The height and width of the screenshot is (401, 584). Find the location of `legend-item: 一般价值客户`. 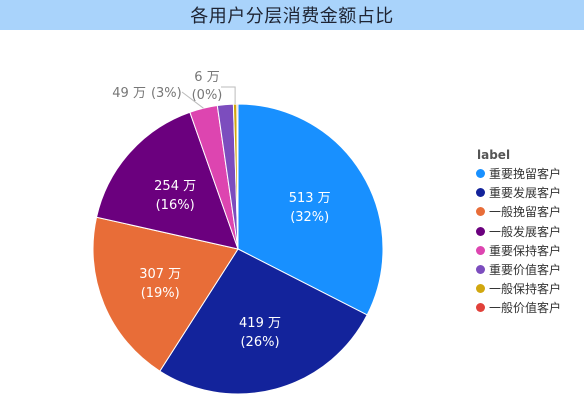

legend-item: 一般价值客户 is located at coordinates (530, 307).